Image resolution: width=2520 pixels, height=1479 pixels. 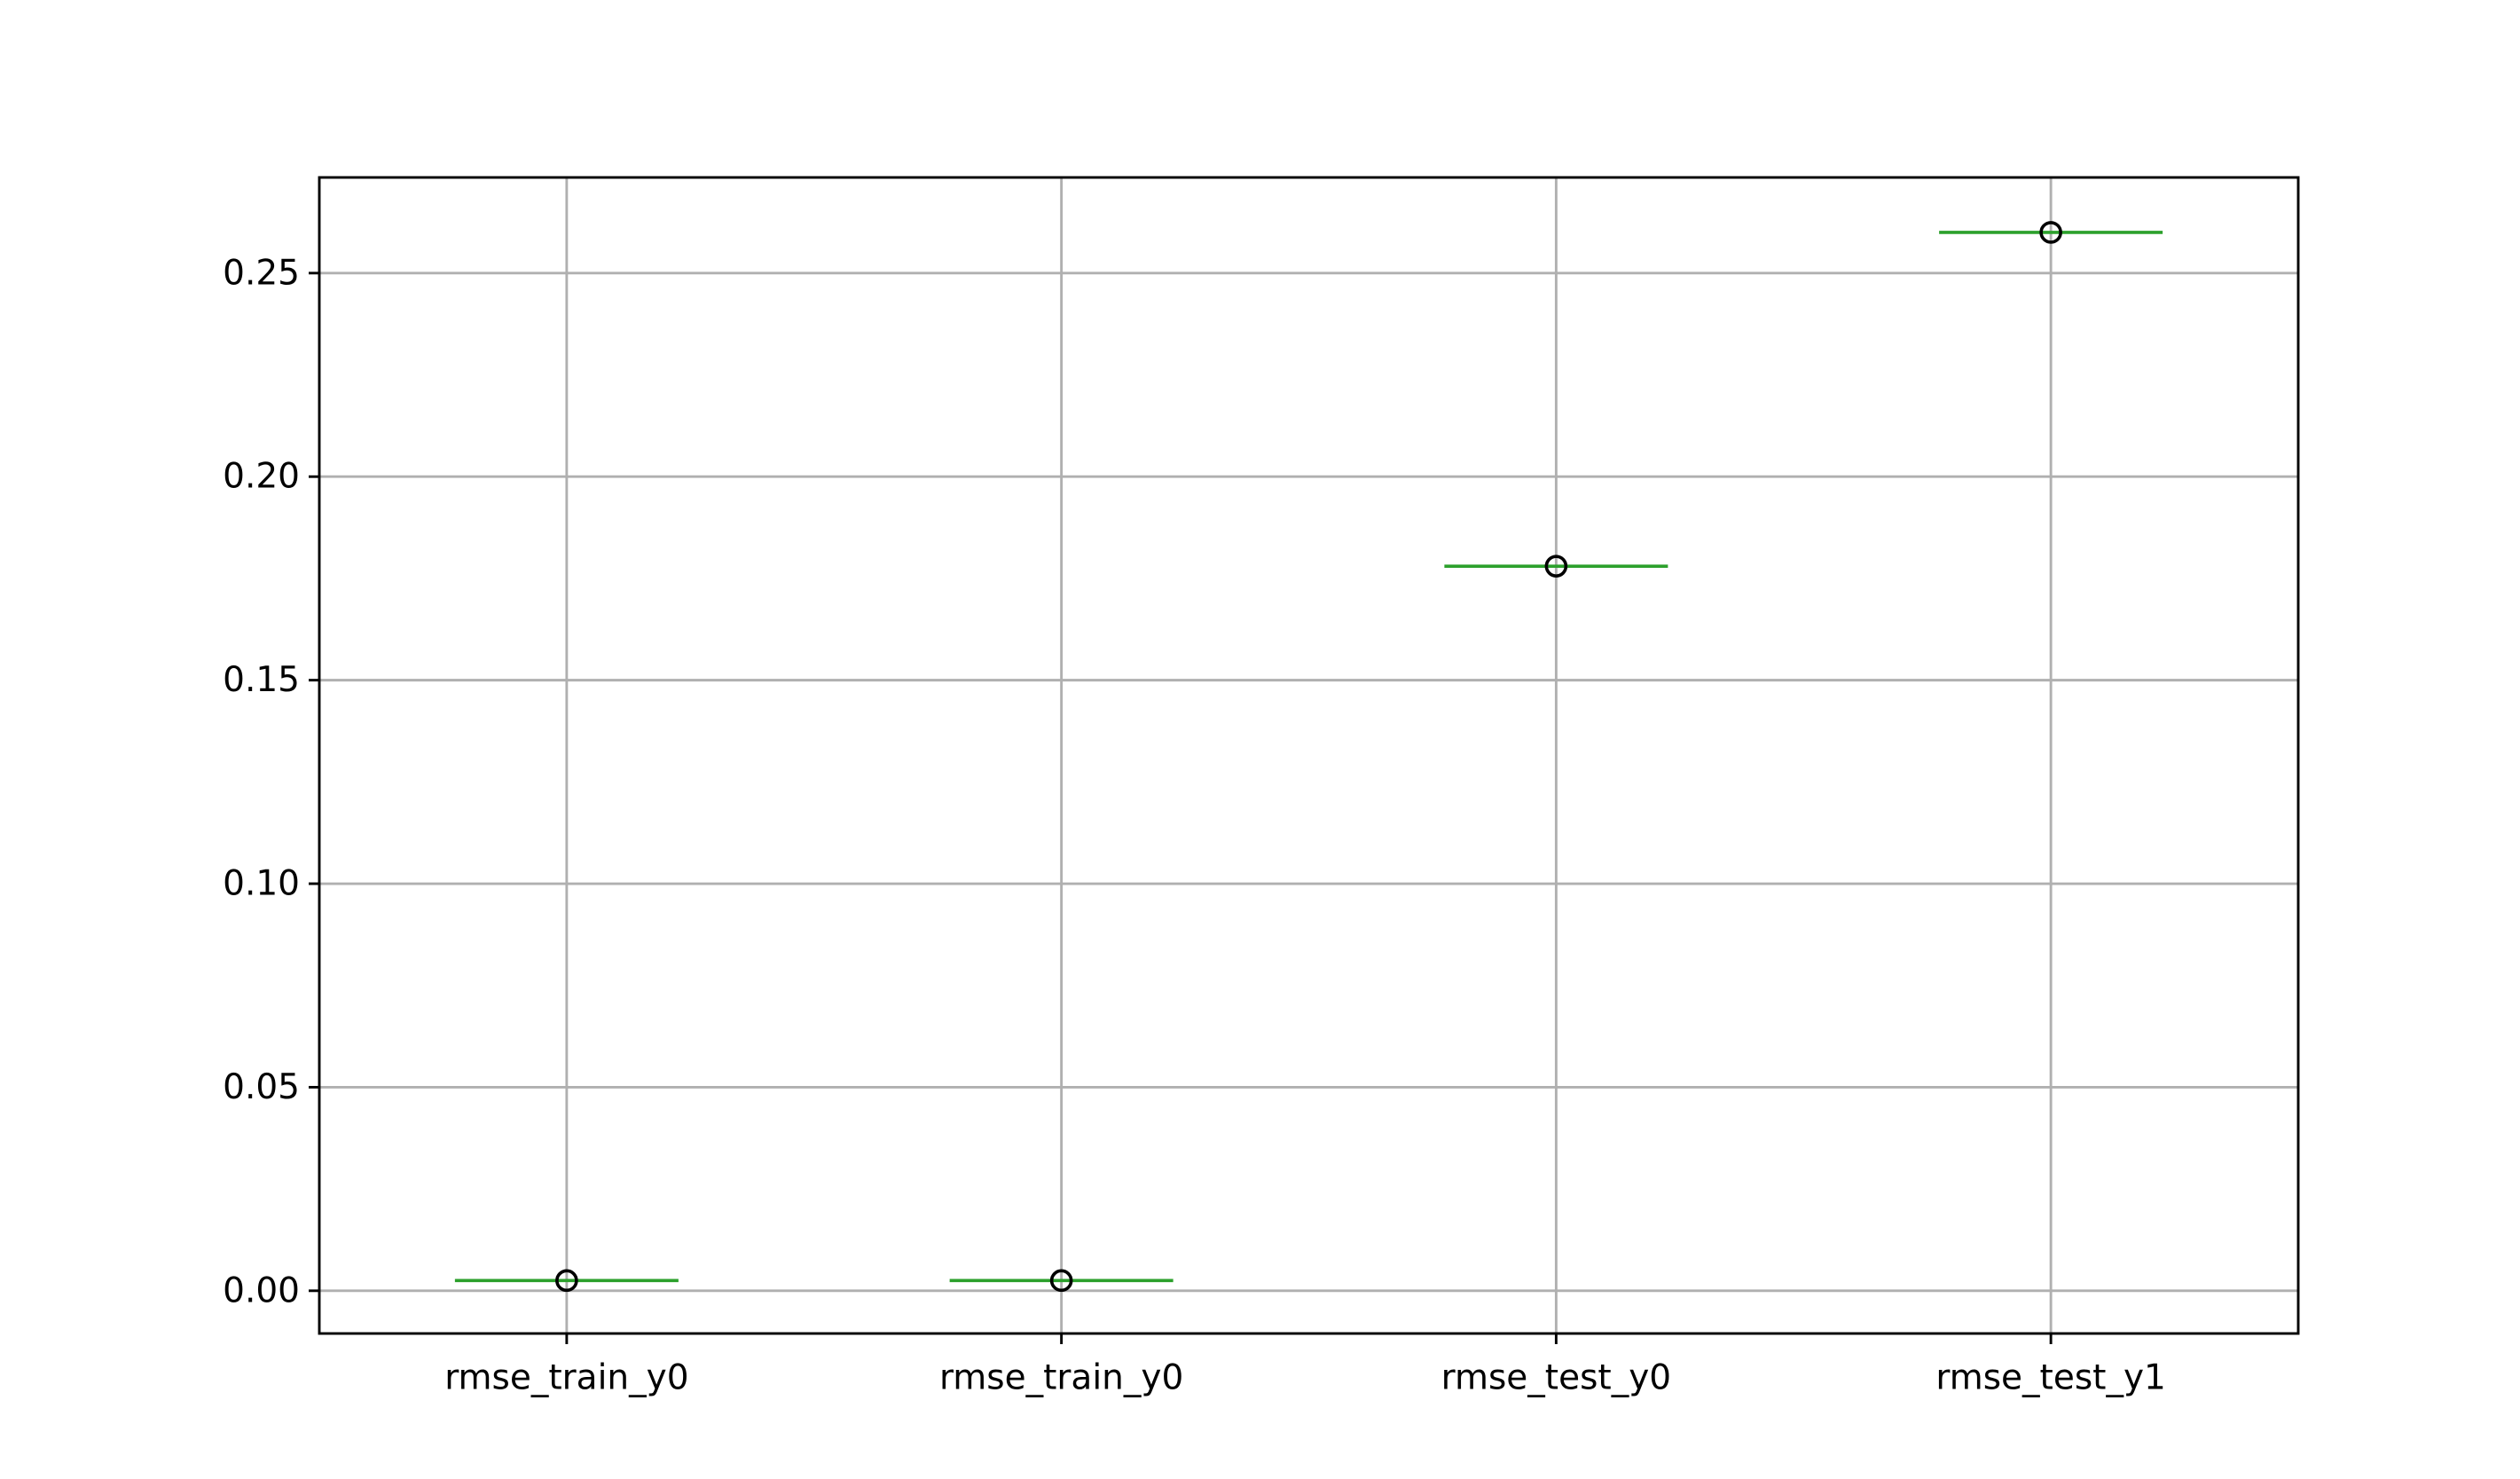 What do you see at coordinates (2050, 1378) in the screenshot?
I see `x-tick-label: rmse_test_y1` at bounding box center [2050, 1378].